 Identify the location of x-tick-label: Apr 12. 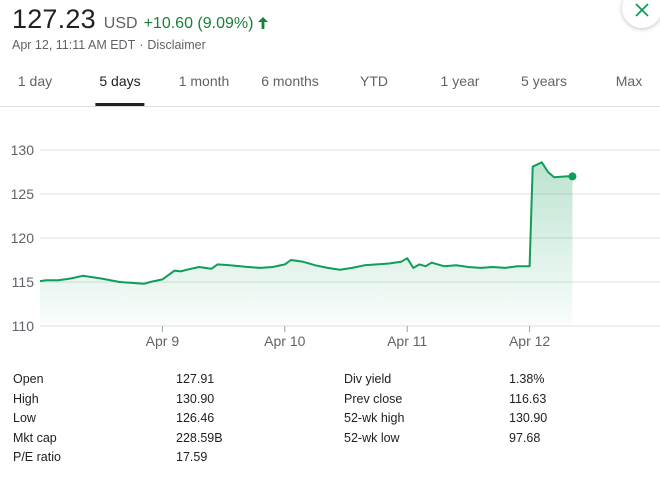
(529, 341).